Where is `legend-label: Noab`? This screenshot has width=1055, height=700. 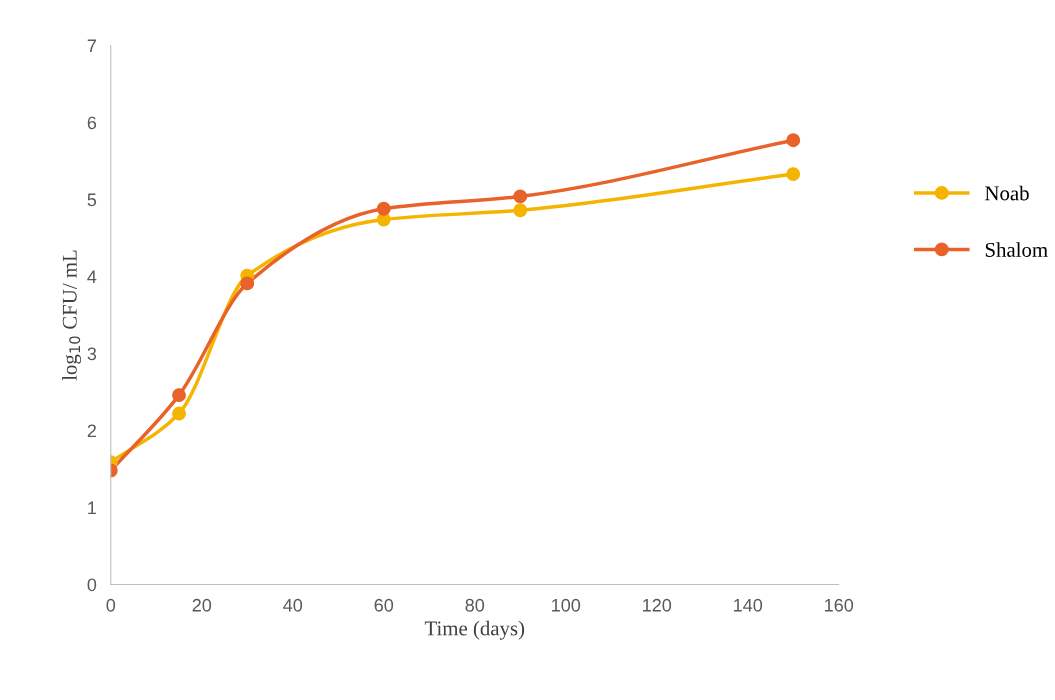
legend-label: Noab is located at coordinates (1007, 193).